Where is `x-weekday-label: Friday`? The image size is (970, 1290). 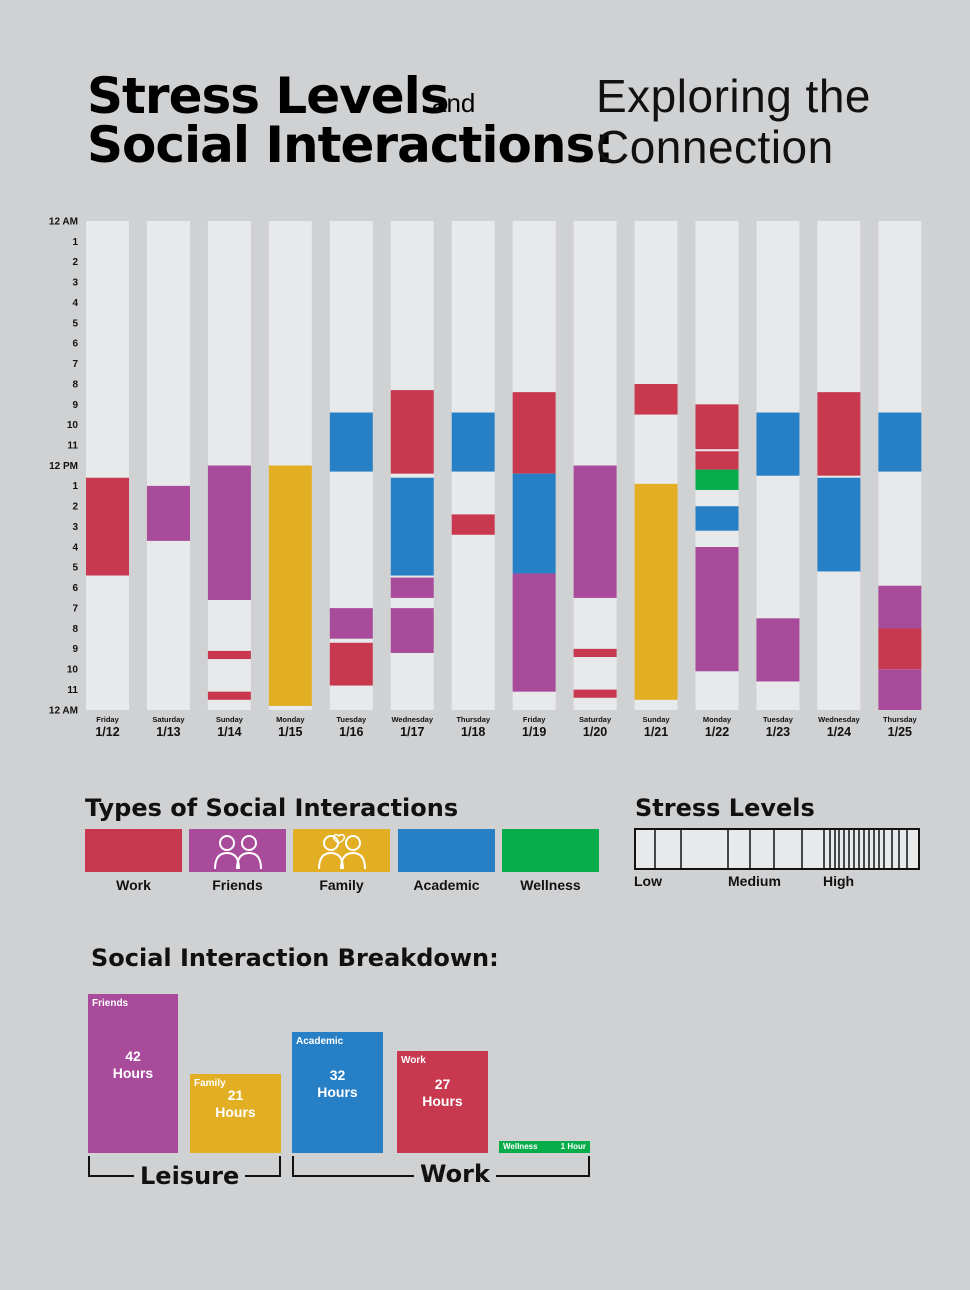 x-weekday-label: Friday is located at coordinates (534, 719).